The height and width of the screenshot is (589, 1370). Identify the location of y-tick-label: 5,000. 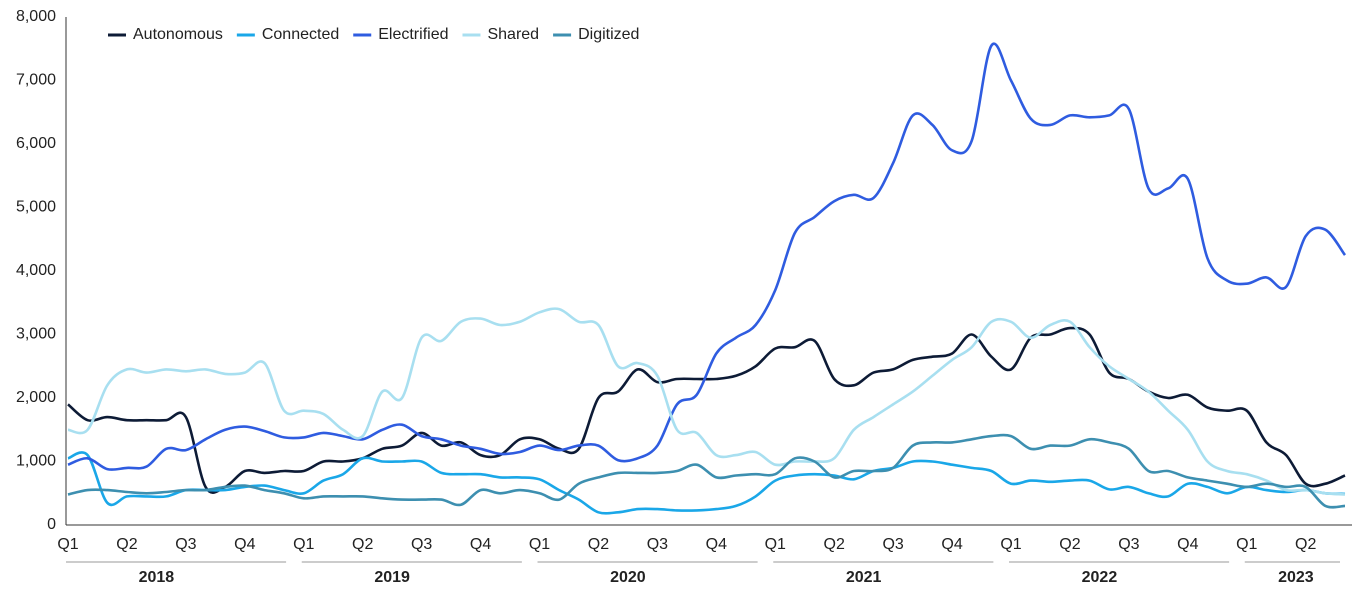
(36, 207).